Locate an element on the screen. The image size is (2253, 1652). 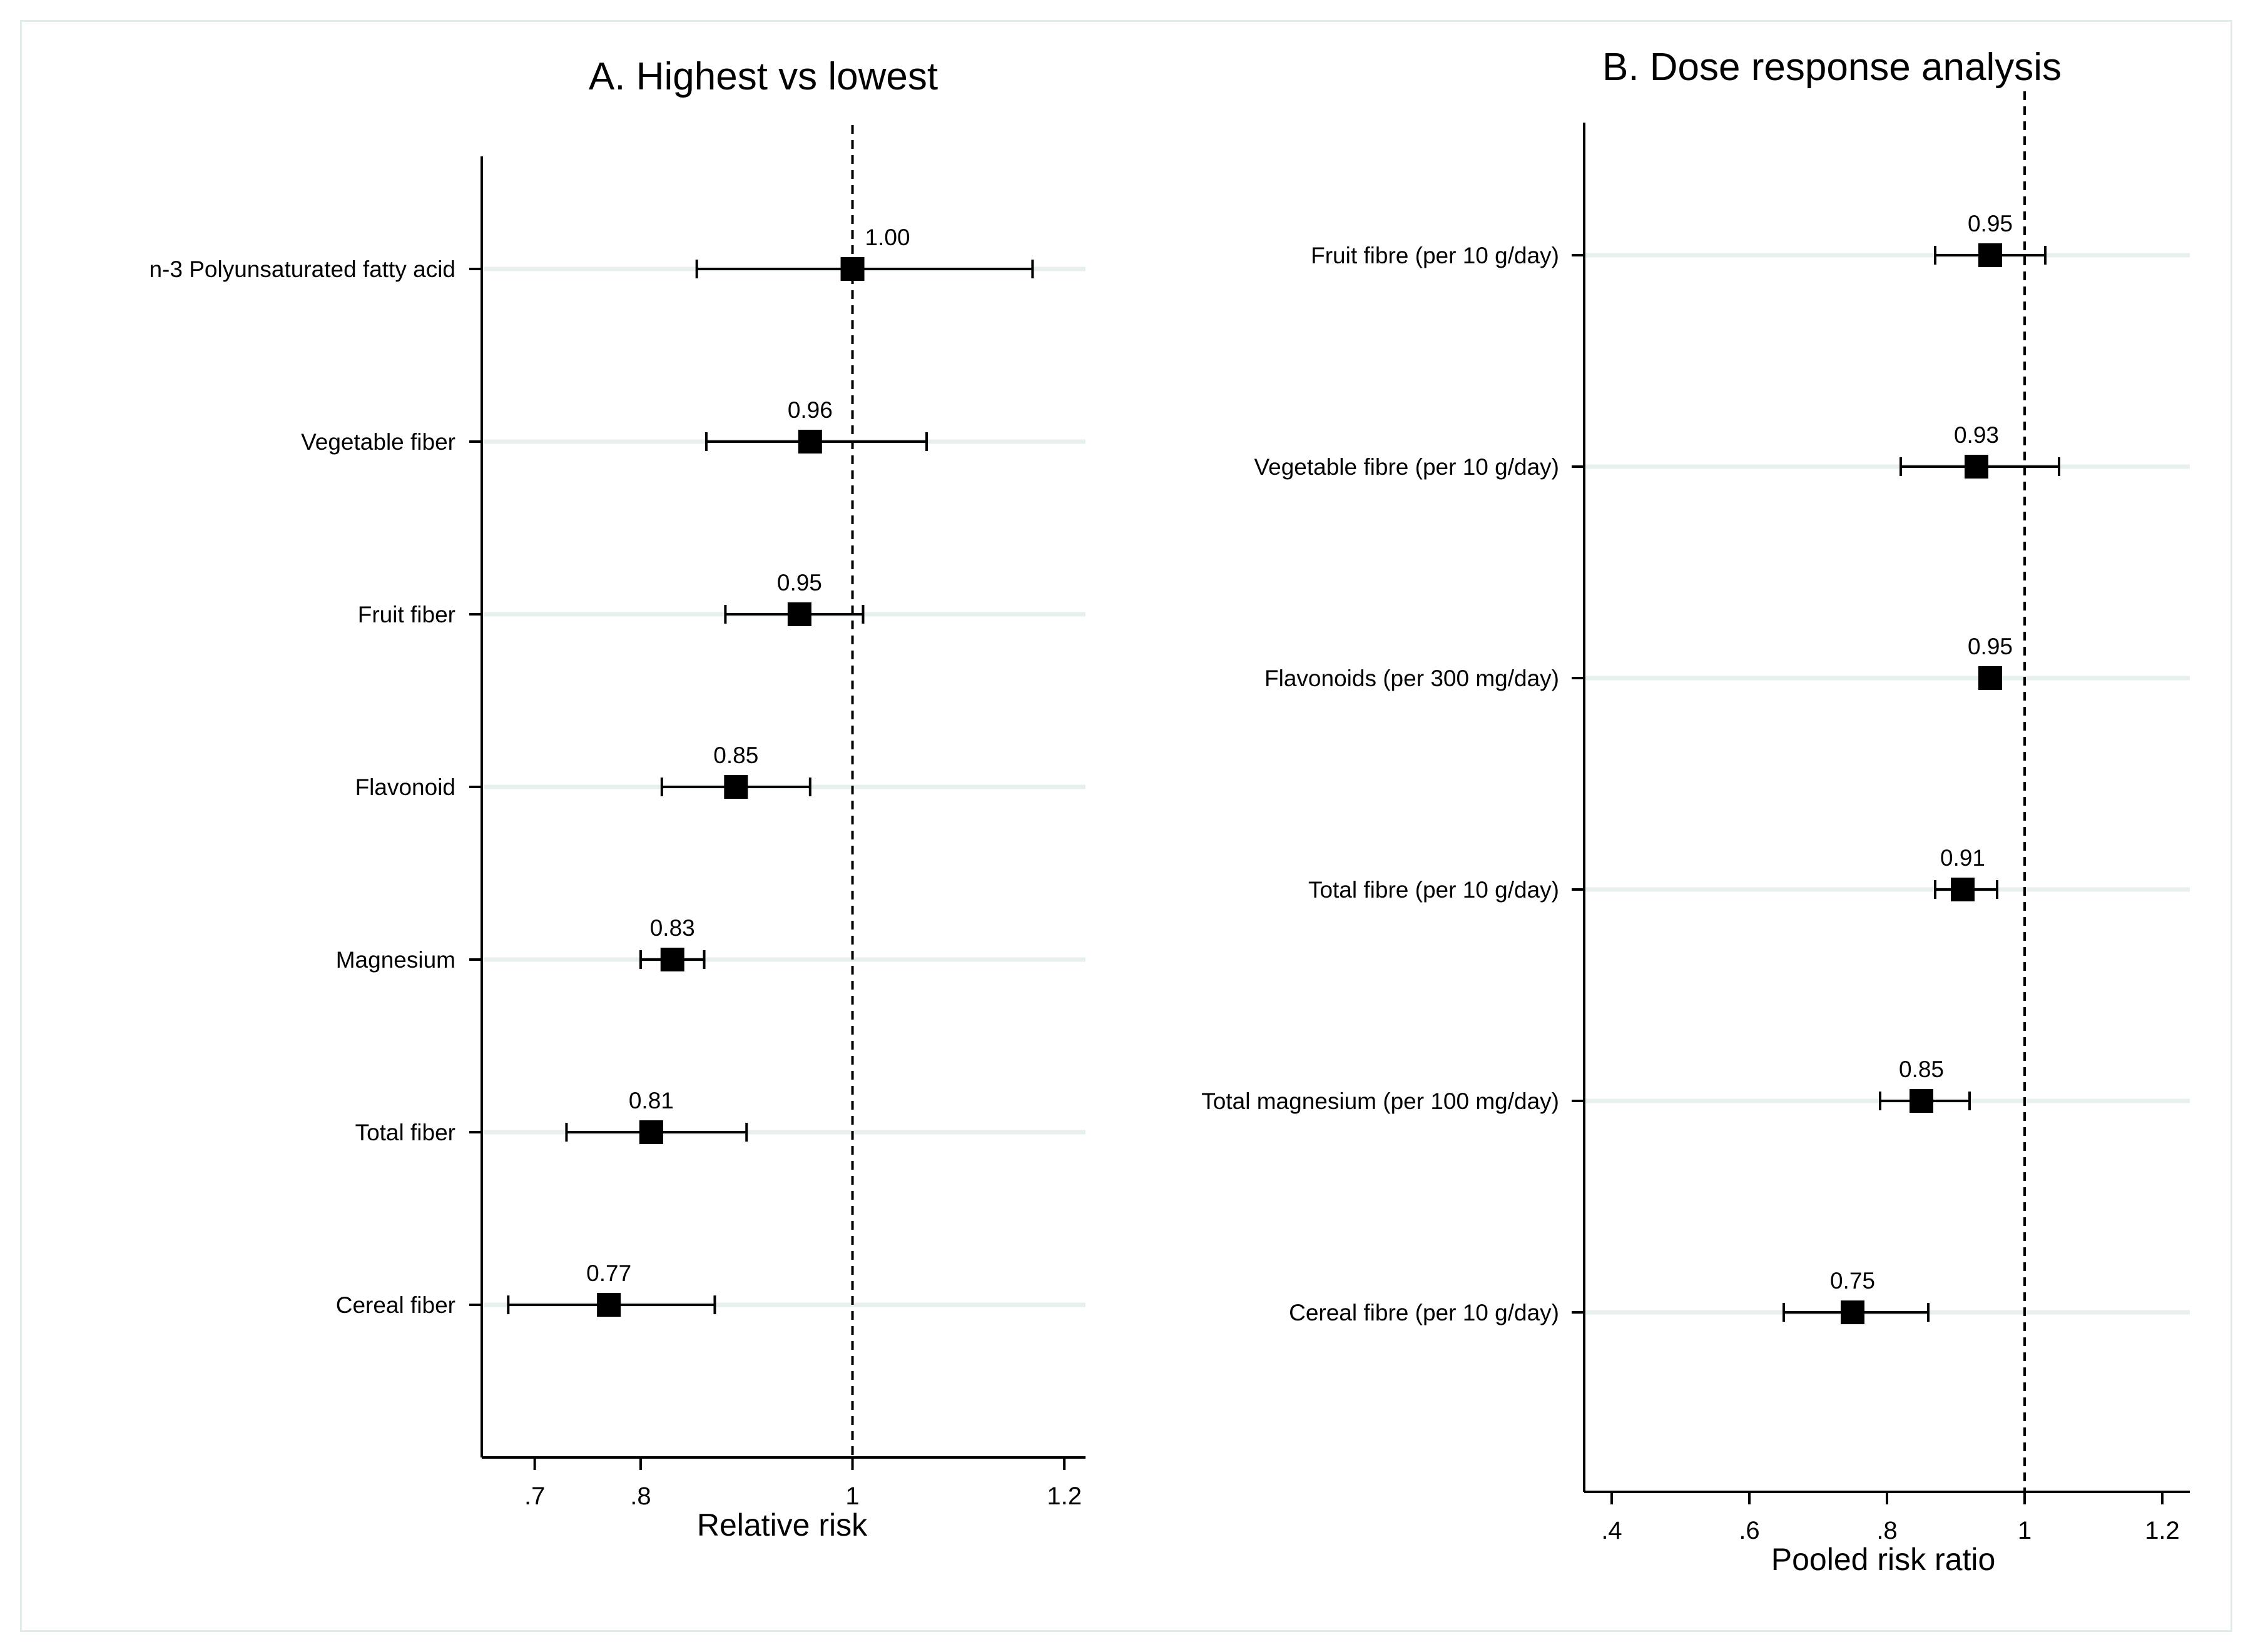
panel-b-value-label: 0.75 is located at coordinates (1852, 1281).